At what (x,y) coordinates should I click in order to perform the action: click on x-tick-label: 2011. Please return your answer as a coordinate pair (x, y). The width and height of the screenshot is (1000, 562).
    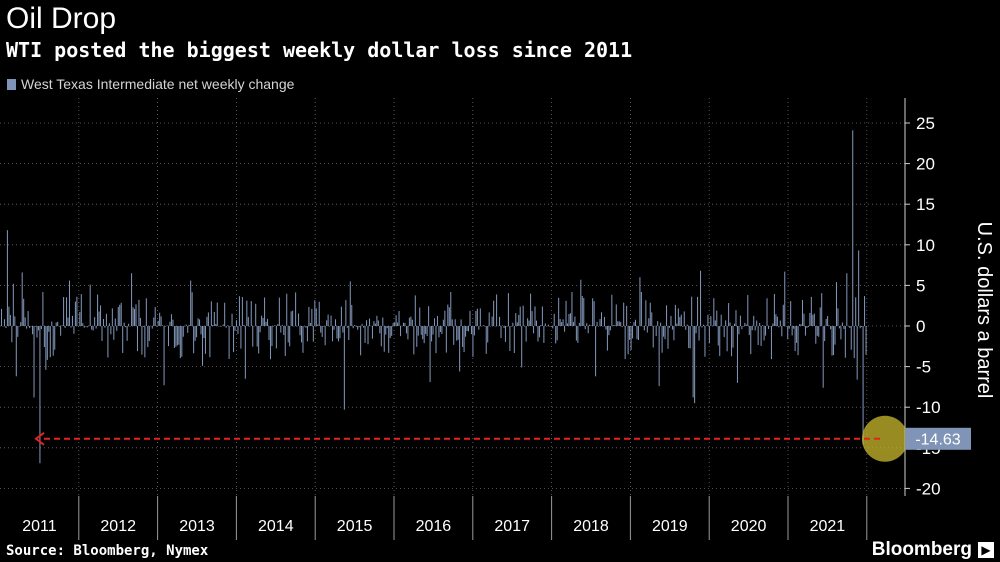
    Looking at the image, I should click on (39, 526).